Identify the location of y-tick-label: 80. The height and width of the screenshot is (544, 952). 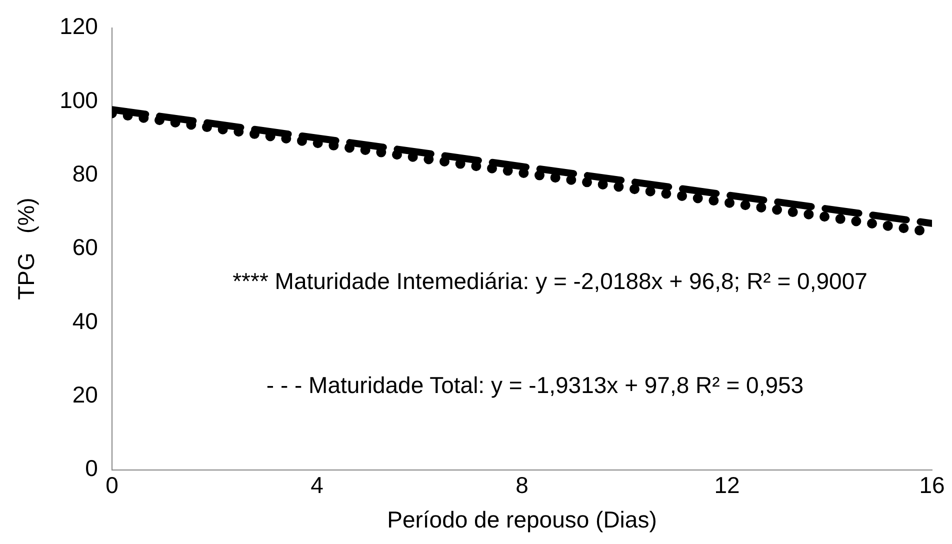
(85, 173).